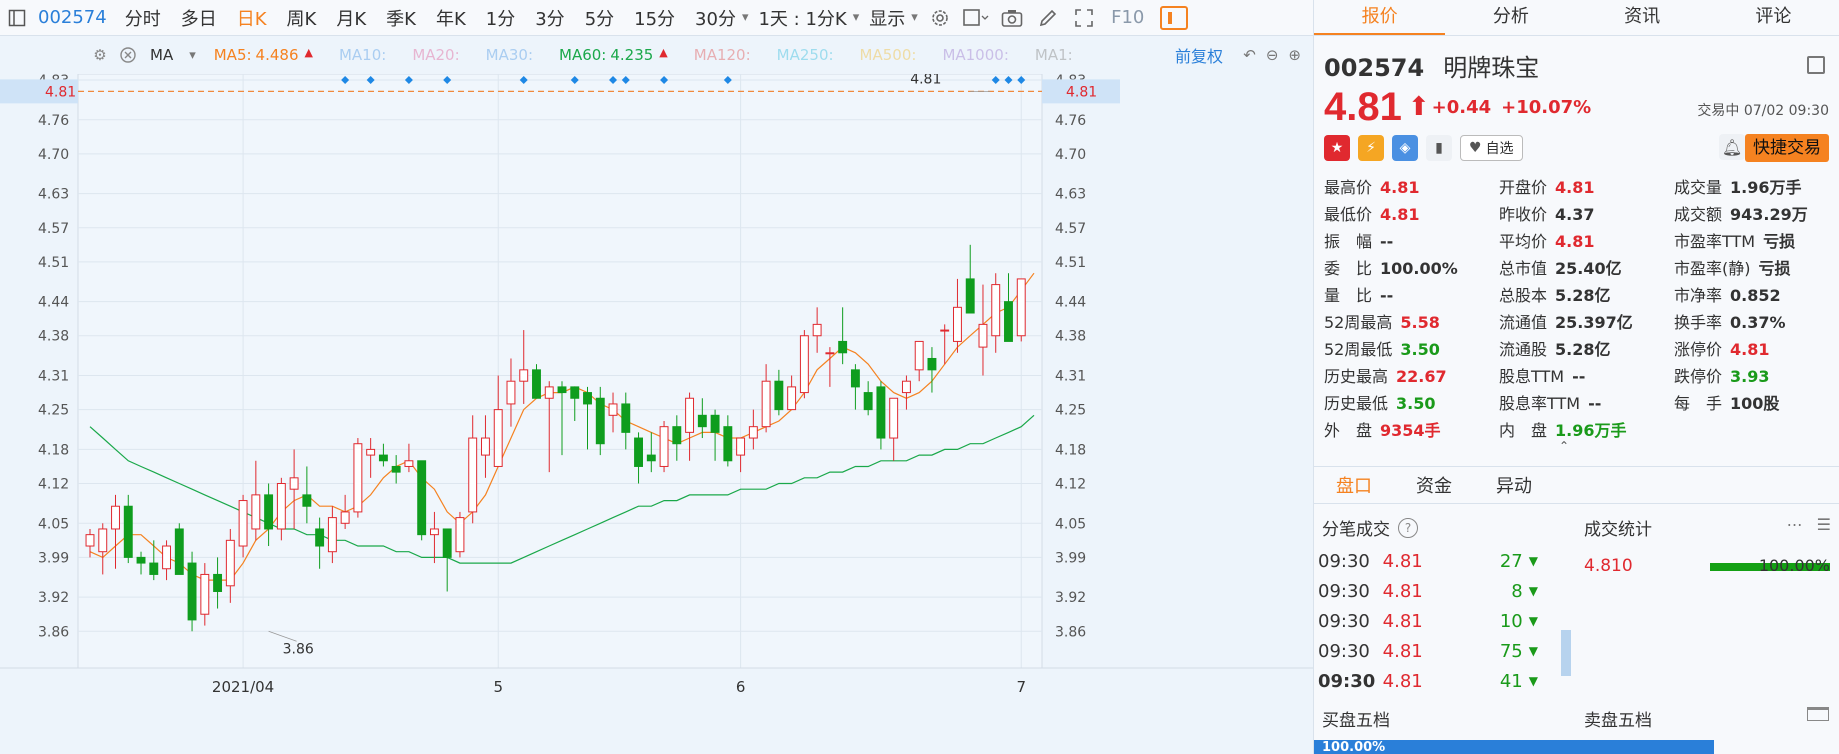 The width and height of the screenshot is (1839, 754). What do you see at coordinates (1787, 148) in the screenshot?
I see `fast-trade-button: 快捷交易` at bounding box center [1787, 148].